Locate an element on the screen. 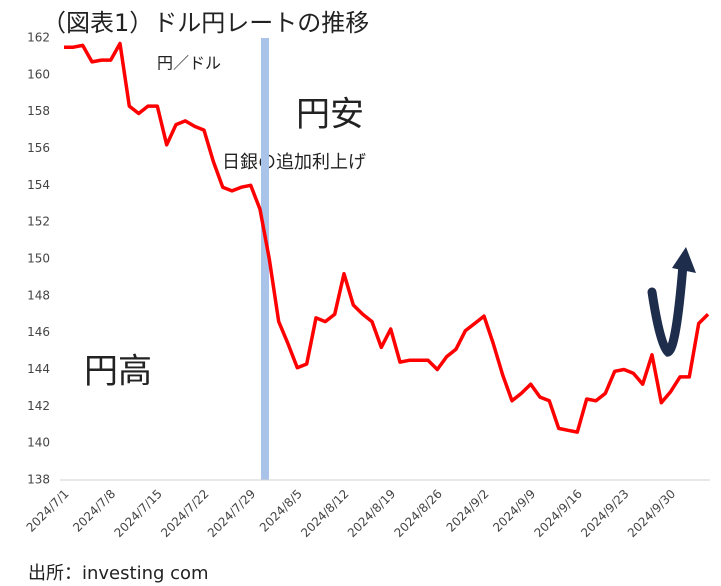 The image size is (721, 586). y-tick-label: 150 is located at coordinates (38, 259).